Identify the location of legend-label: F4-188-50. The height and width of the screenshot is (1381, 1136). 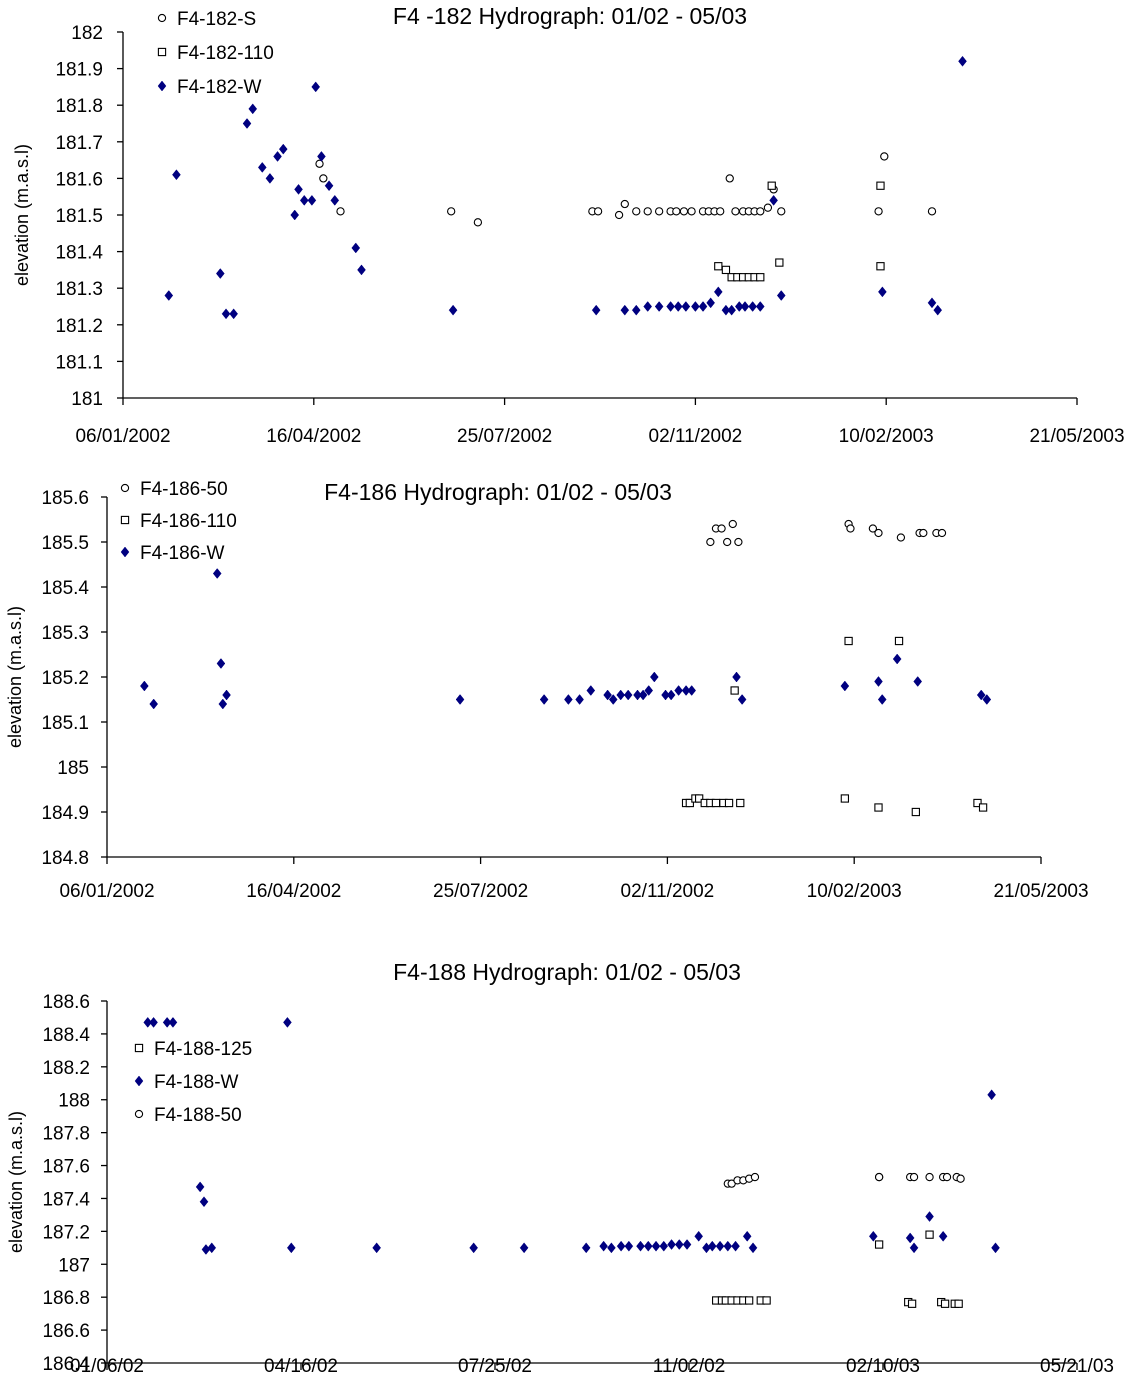
(198, 1115).